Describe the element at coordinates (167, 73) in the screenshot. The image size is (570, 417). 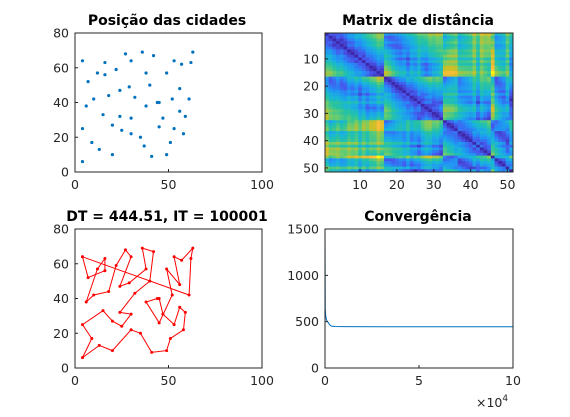
I see `city-point` at that location.